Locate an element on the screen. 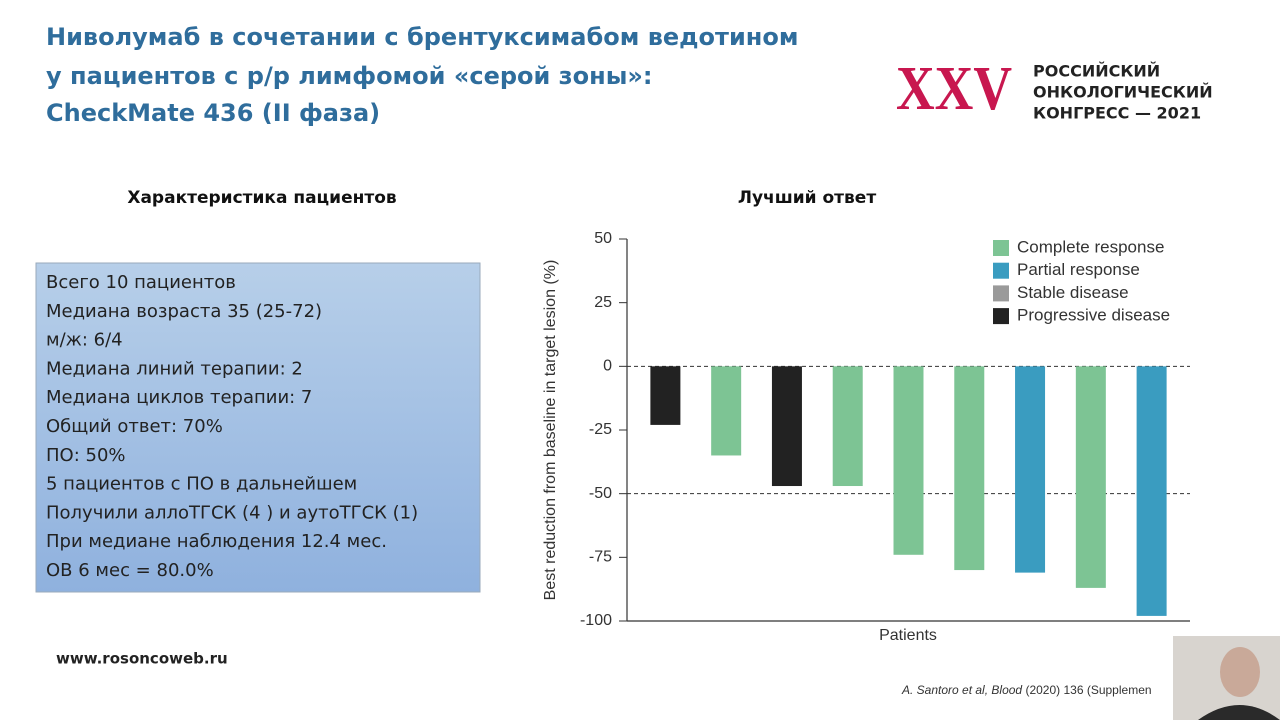  logo-text: КОНГРЕСС — 2021 is located at coordinates (1117, 113).